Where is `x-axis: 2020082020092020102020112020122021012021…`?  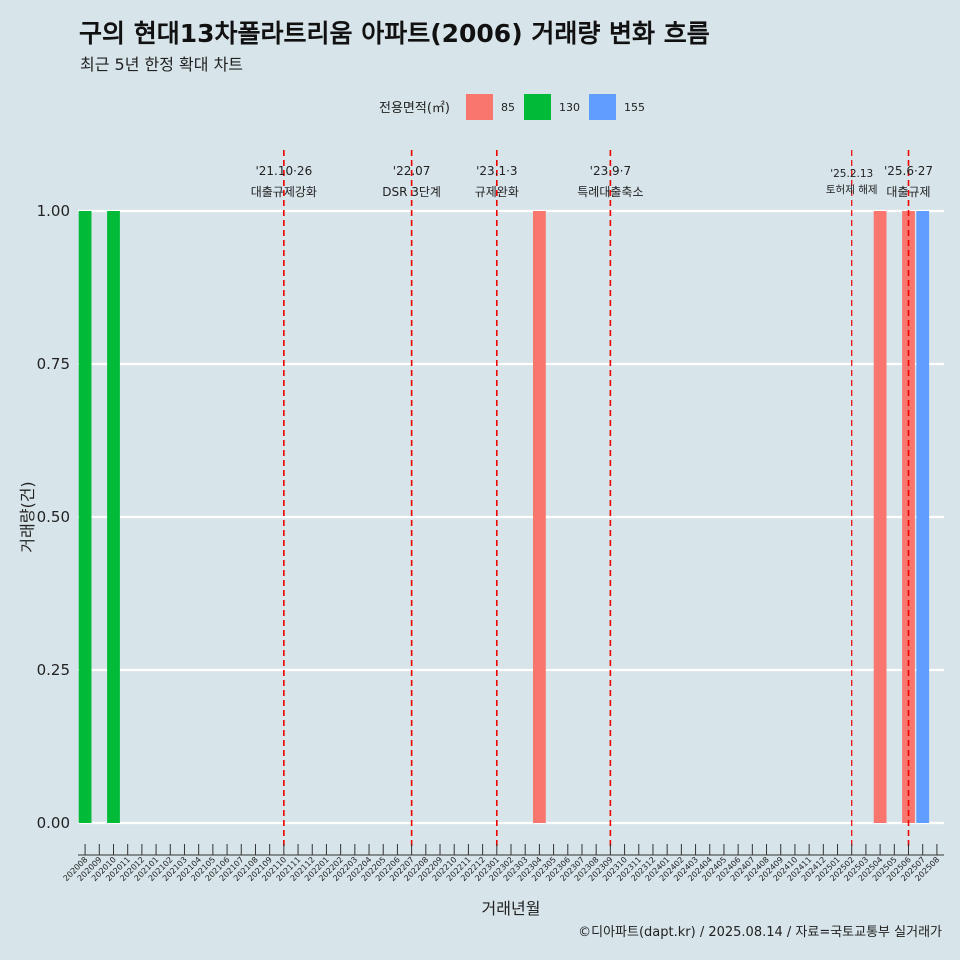 x-axis: 2020082020092020102020112020122021012021… is located at coordinates (503, 863).